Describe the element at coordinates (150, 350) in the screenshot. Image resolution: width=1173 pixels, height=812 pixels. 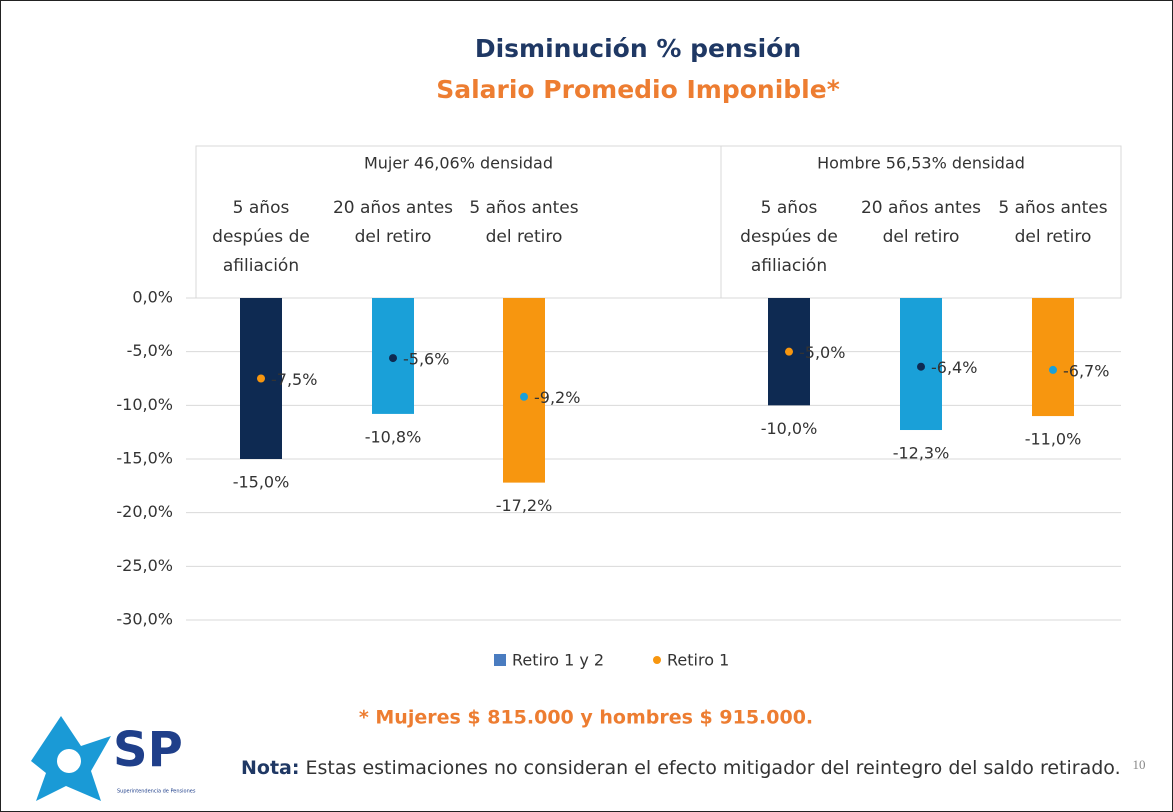
I see `y-tick-label: -5,0%` at that location.